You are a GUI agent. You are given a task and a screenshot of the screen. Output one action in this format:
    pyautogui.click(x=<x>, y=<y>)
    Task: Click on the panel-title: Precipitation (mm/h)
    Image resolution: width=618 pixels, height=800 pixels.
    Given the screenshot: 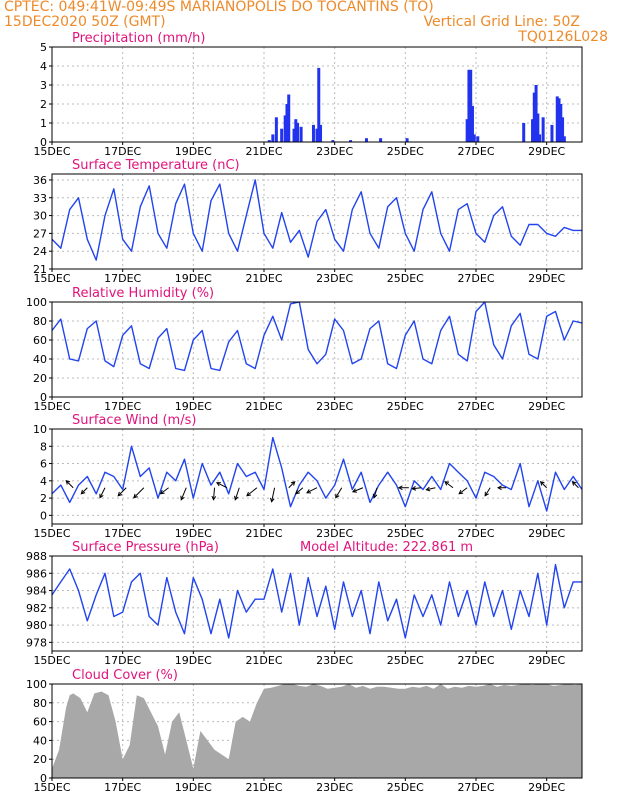 What is the action you would take?
    pyautogui.click(x=138, y=38)
    